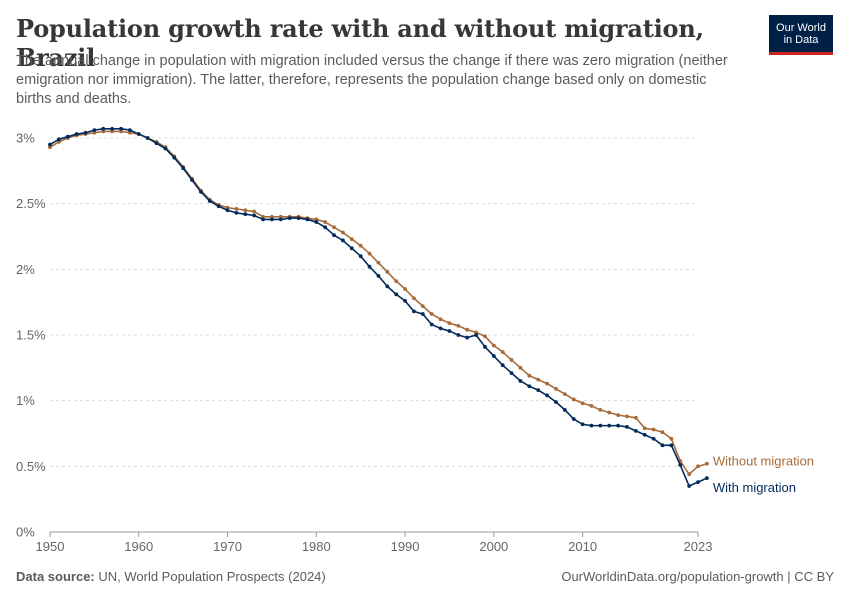  What do you see at coordinates (25, 532) in the screenshot?
I see `y-tick-label: 0%` at bounding box center [25, 532].